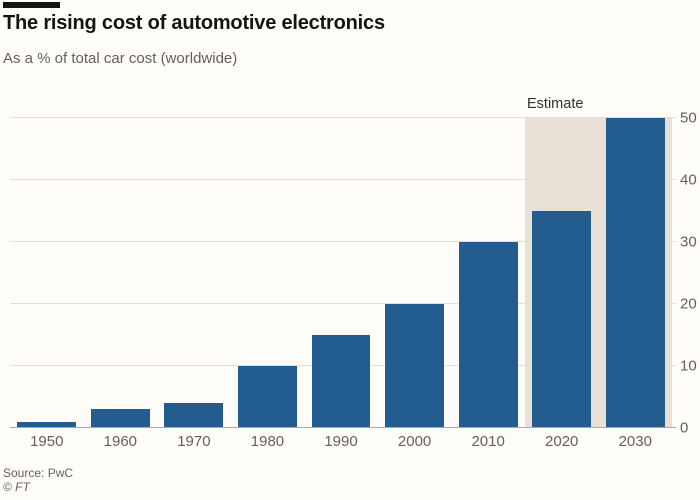 The width and height of the screenshot is (700, 500). Describe the element at coordinates (635, 441) in the screenshot. I see `x-tick-label-2030: 2030` at that location.